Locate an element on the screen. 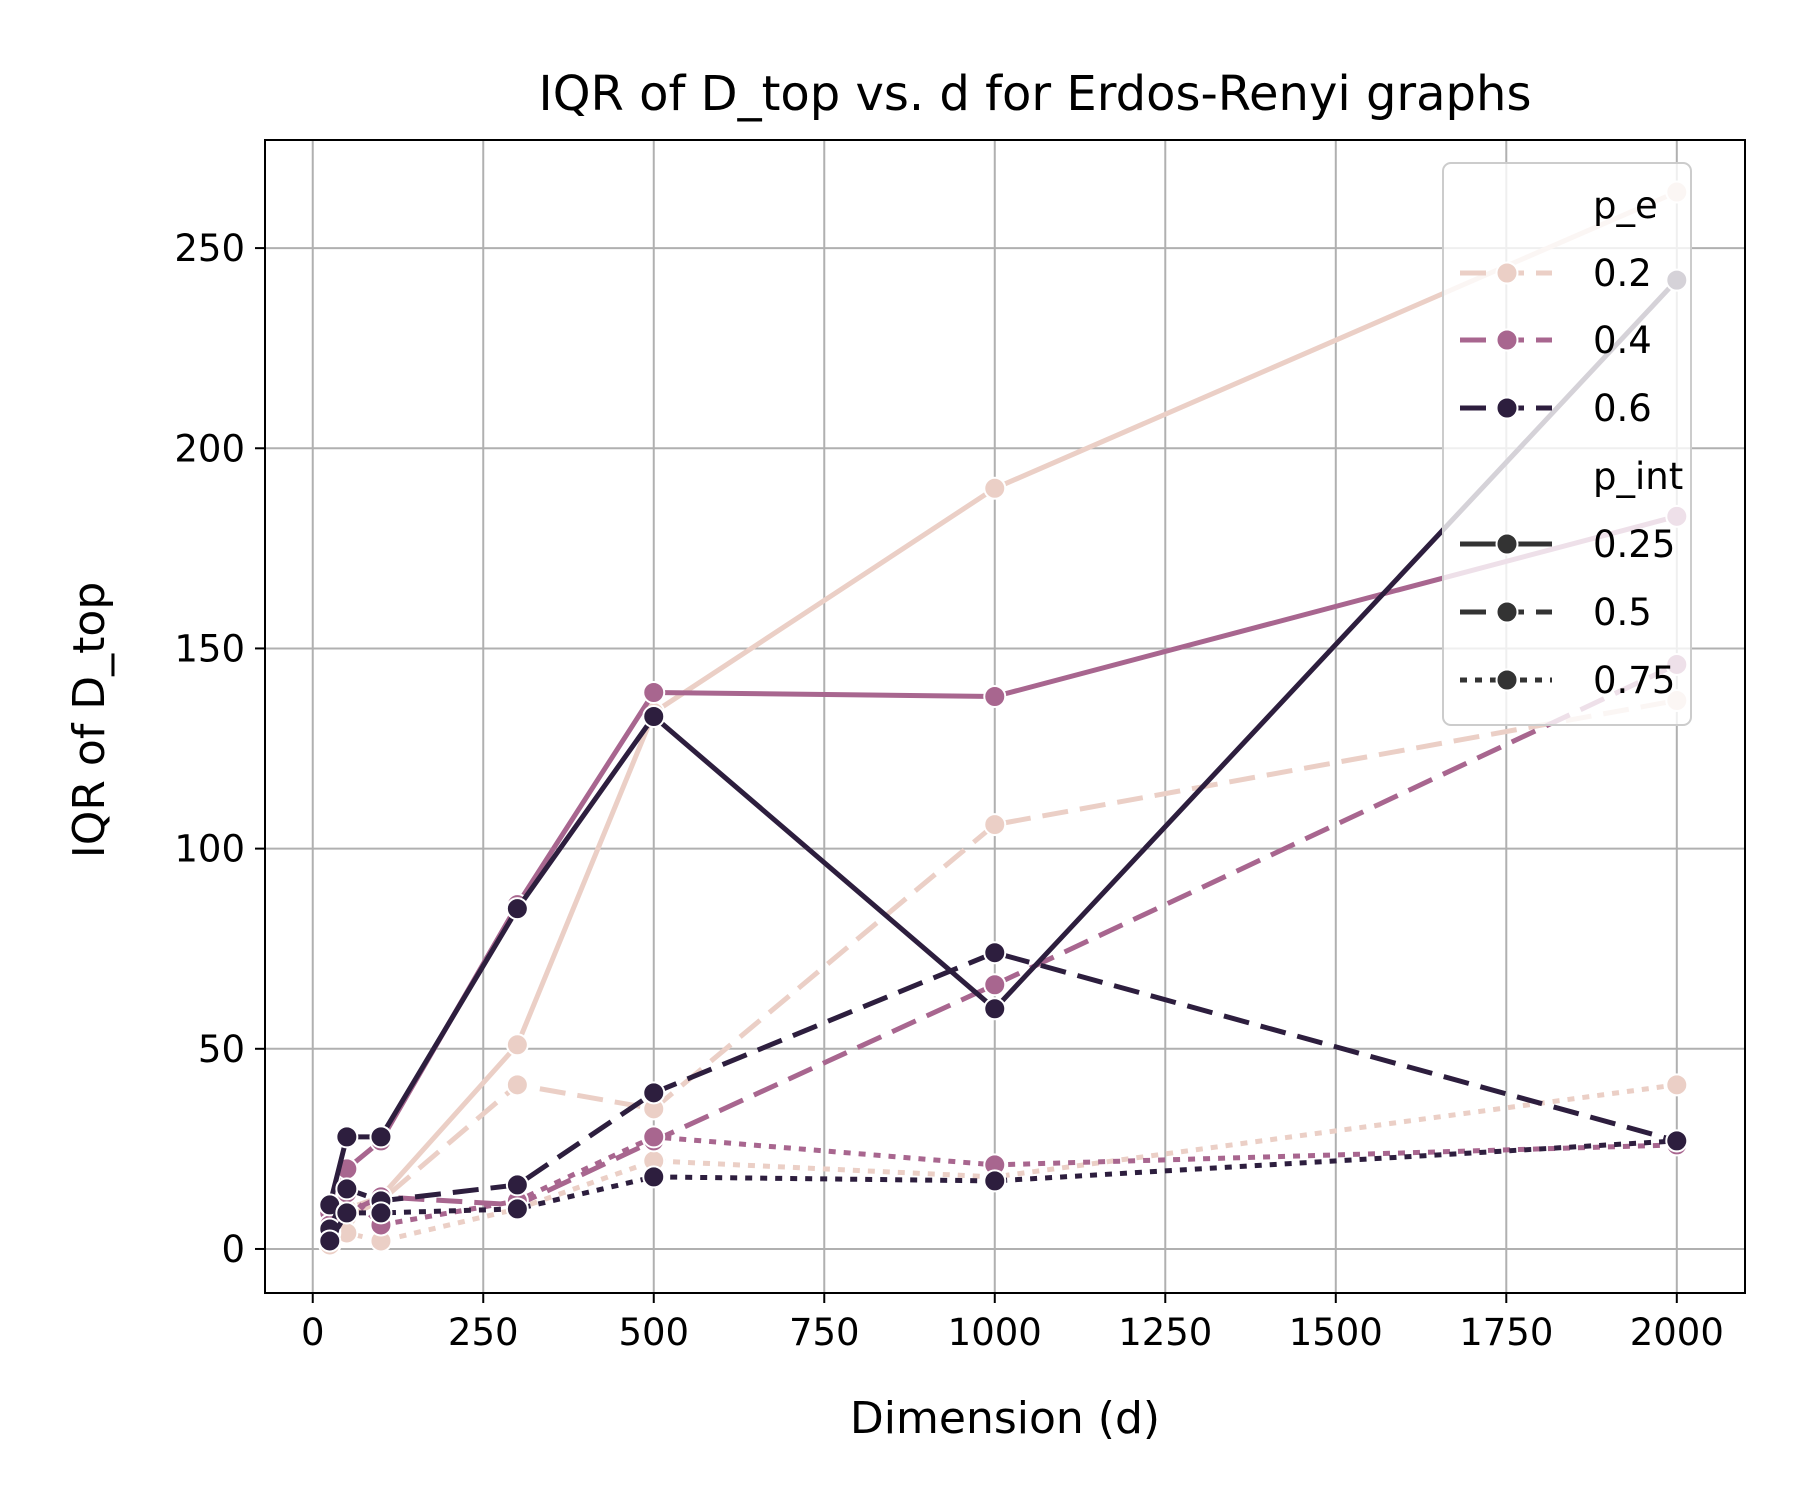  legend-label: 0.75 is located at coordinates (1634, 680).